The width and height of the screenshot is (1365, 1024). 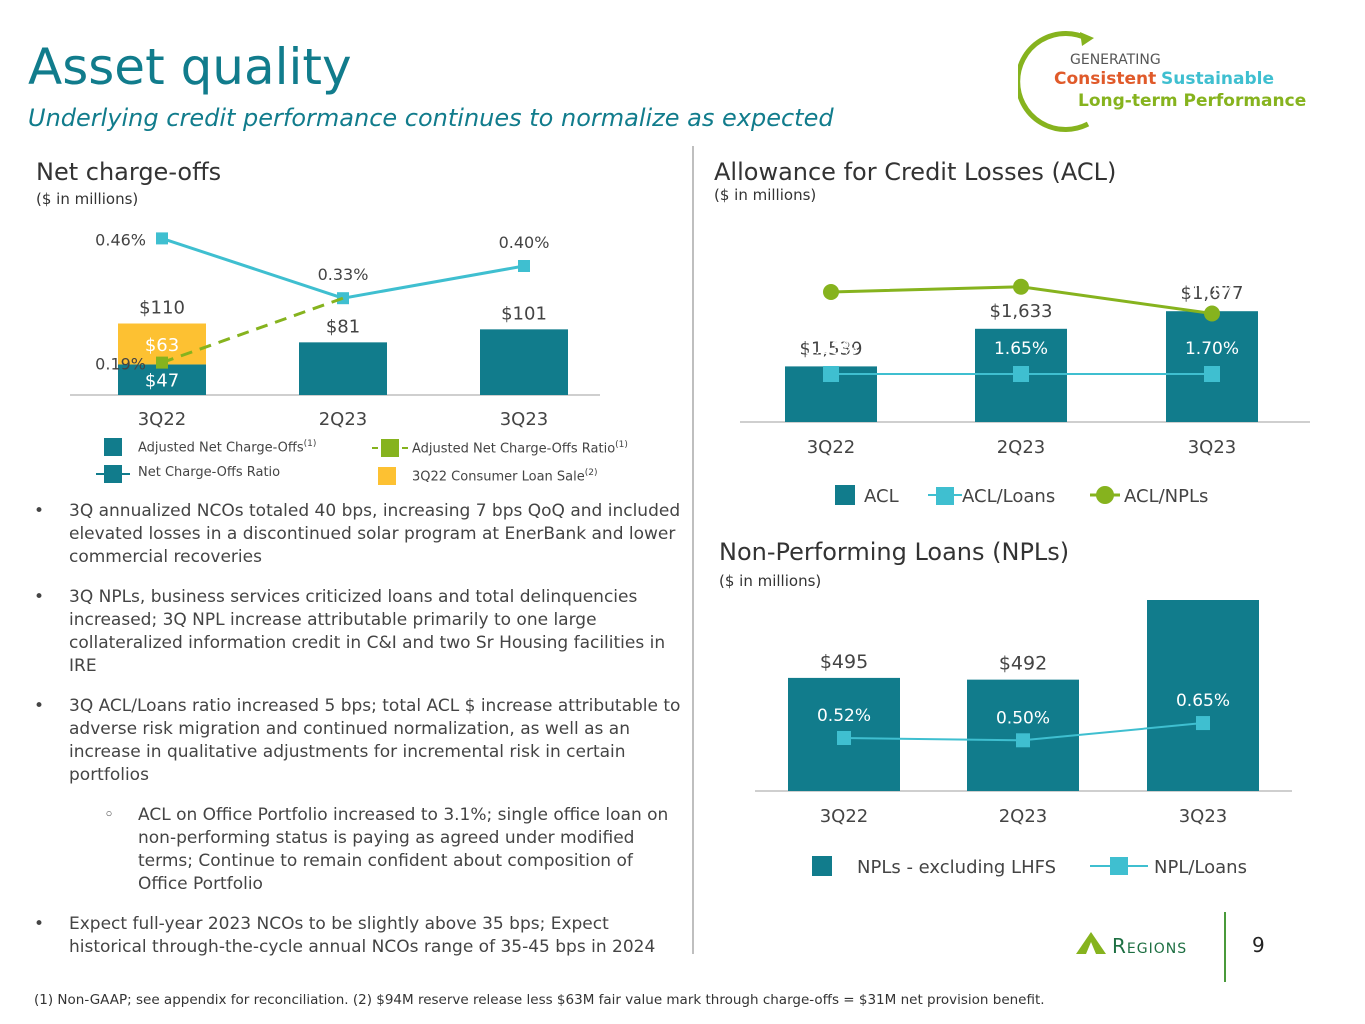 I want to click on logo-arc-icon, so click(x=1054, y=81).